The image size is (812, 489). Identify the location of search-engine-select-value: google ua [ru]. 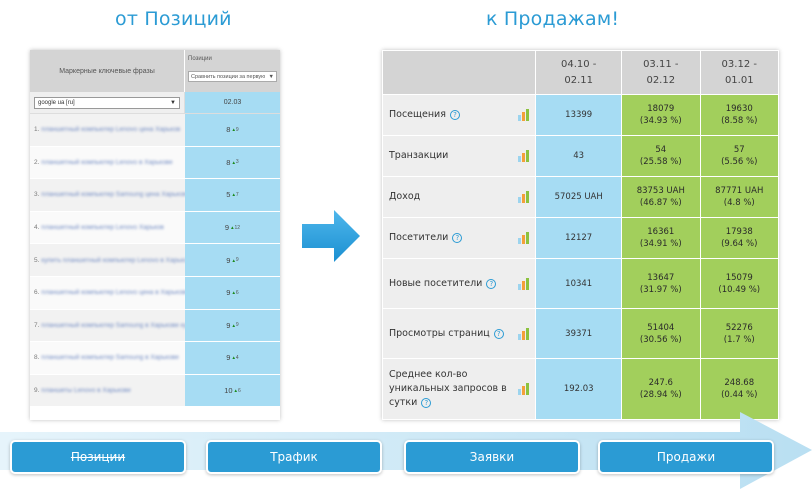
(56, 103).